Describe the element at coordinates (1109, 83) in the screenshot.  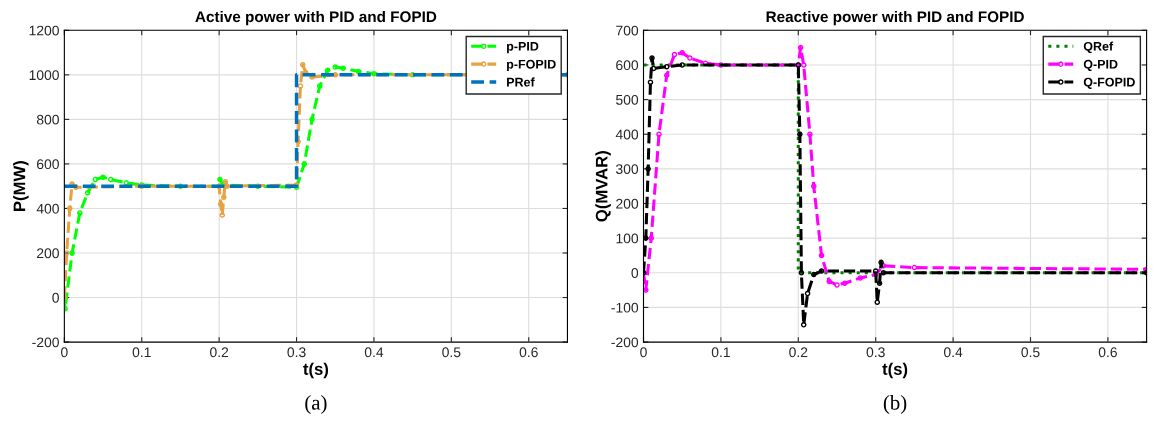
I see `legend-label: Q-FOPID` at that location.